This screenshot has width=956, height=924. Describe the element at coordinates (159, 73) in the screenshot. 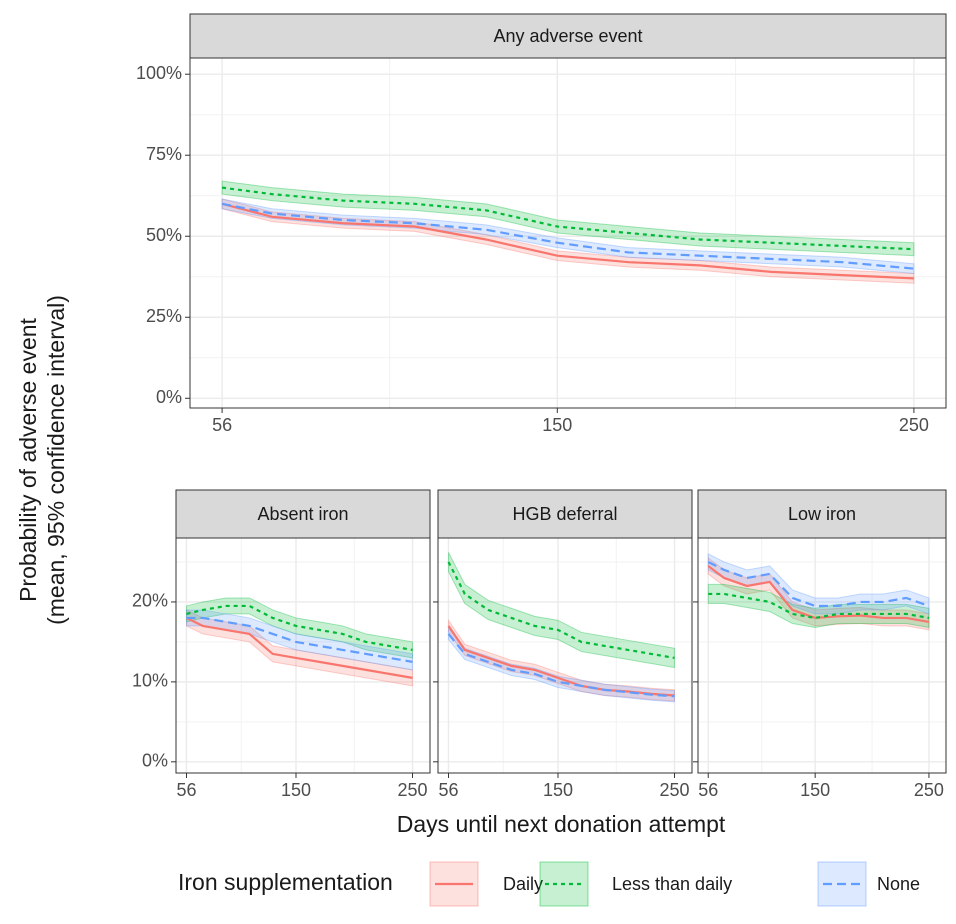

I see `y-tick-label: 100%` at that location.